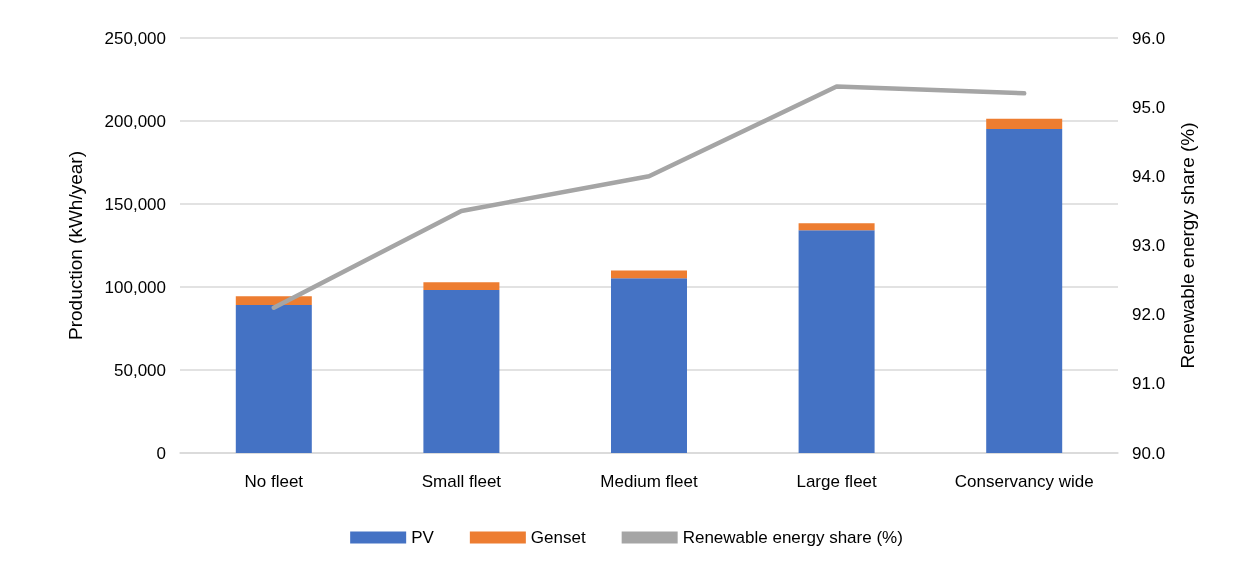 Image resolution: width=1253 pixels, height=569 pixels. Describe the element at coordinates (135, 287) in the screenshot. I see `y-tick-label: 100,000` at that location.